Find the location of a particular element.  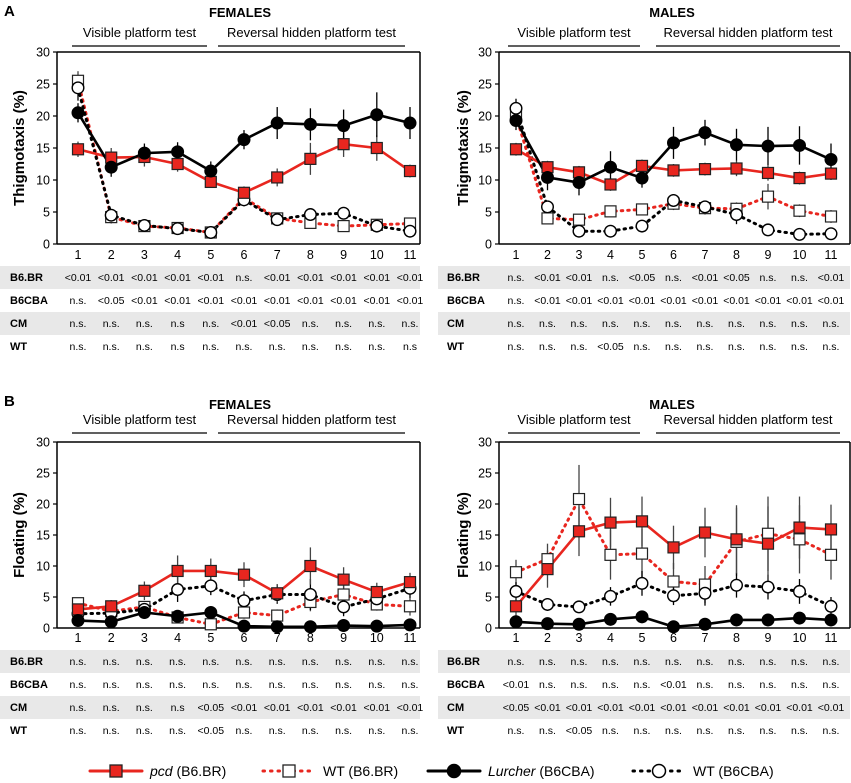

y-tick-label: 5 is located at coordinates (46, 598).